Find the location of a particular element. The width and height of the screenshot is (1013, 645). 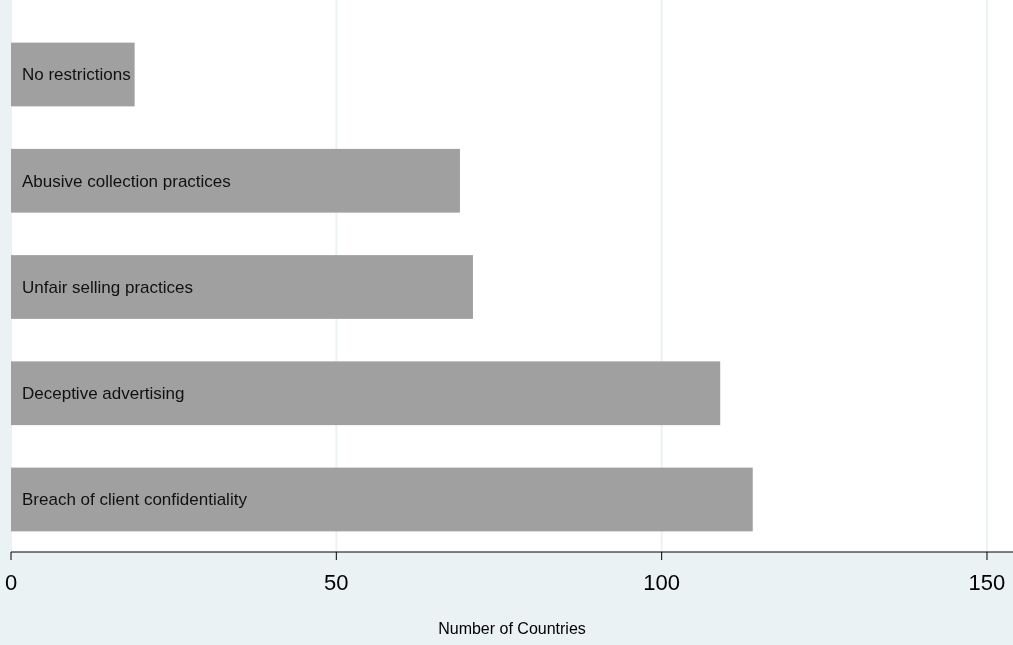

x-tick-label: 150 is located at coordinates (987, 582).